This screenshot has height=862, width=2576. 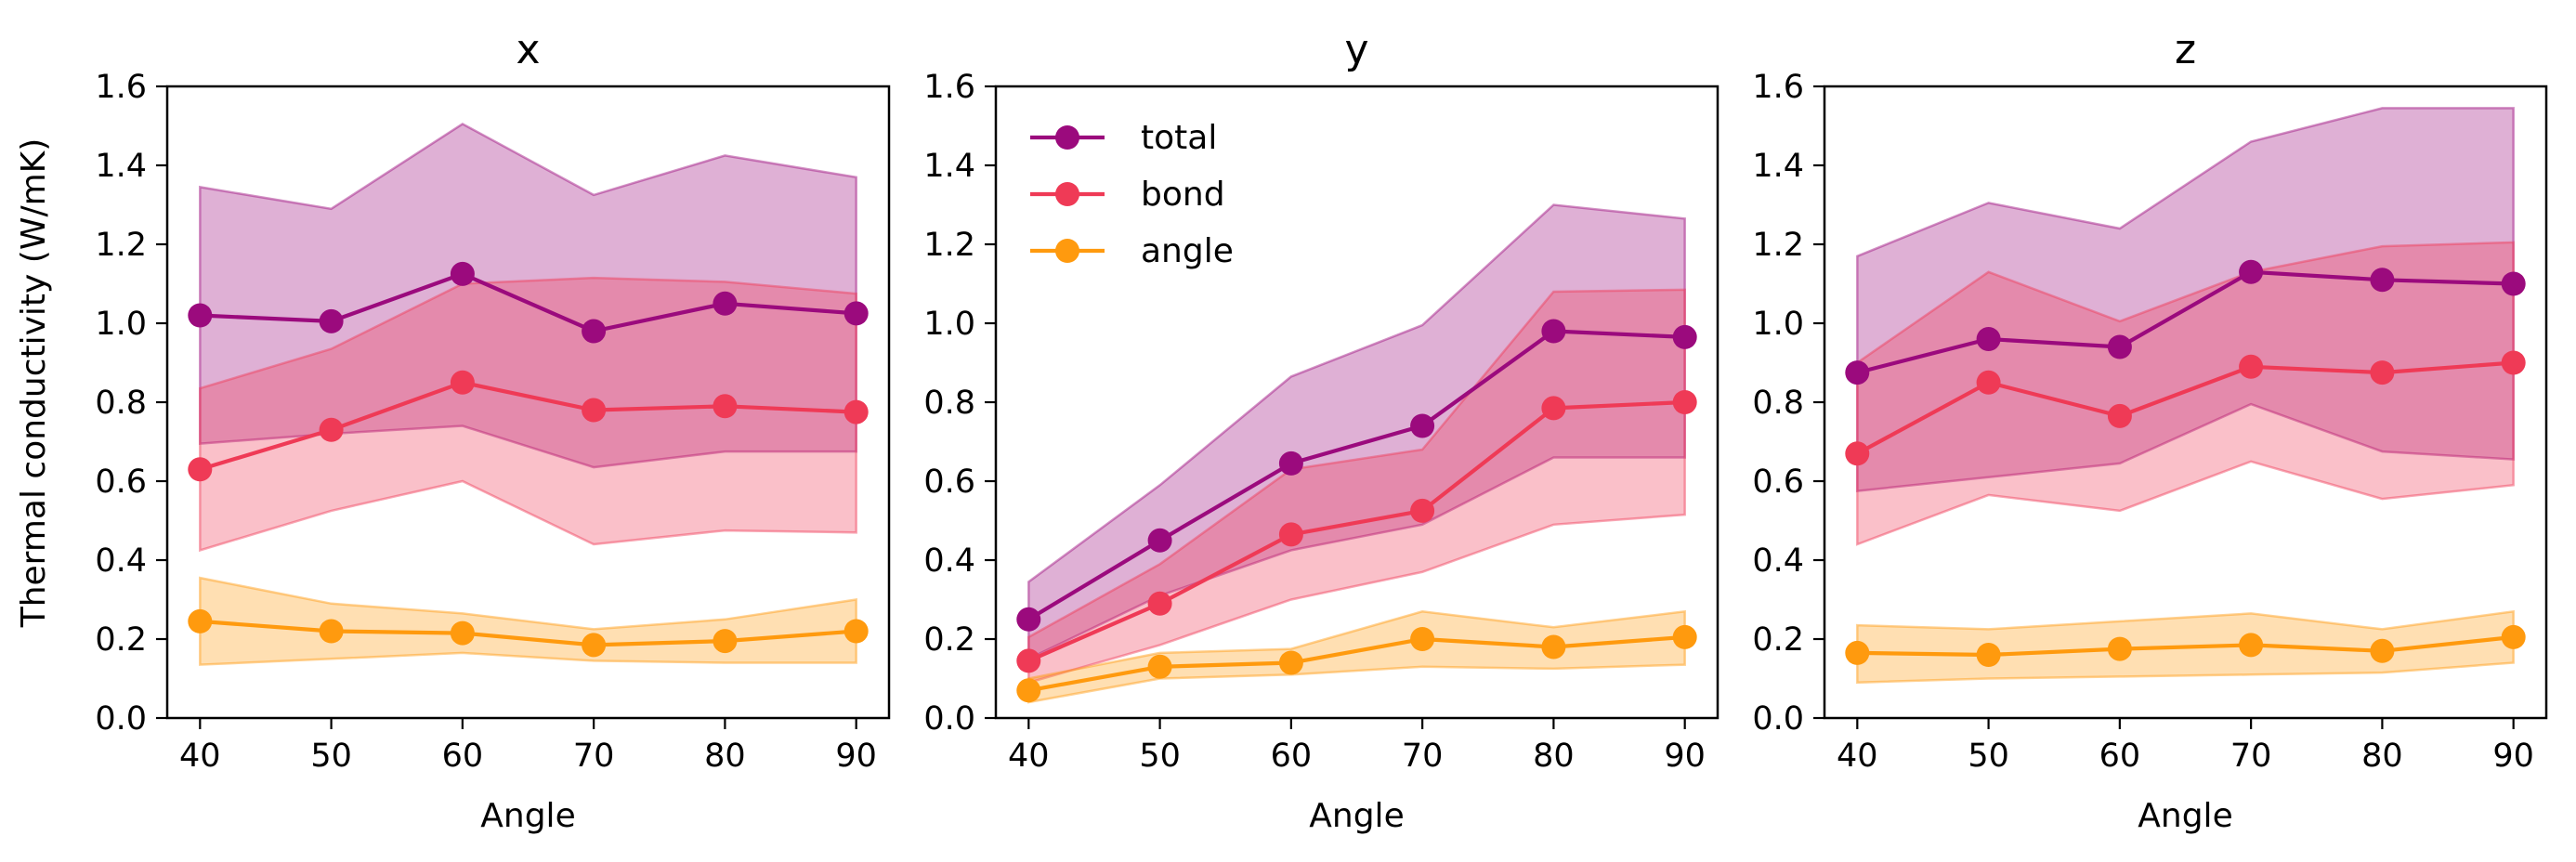 What do you see at coordinates (121, 324) in the screenshot?
I see `y-tick-label-x-1.0: 1.0` at bounding box center [121, 324].